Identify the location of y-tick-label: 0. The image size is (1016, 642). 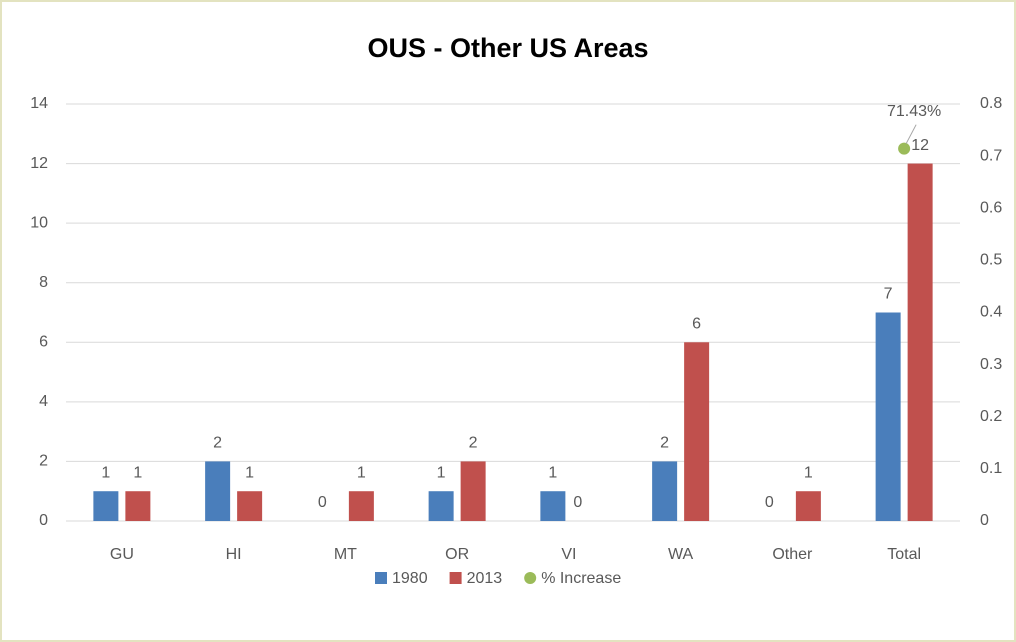
(43, 520).